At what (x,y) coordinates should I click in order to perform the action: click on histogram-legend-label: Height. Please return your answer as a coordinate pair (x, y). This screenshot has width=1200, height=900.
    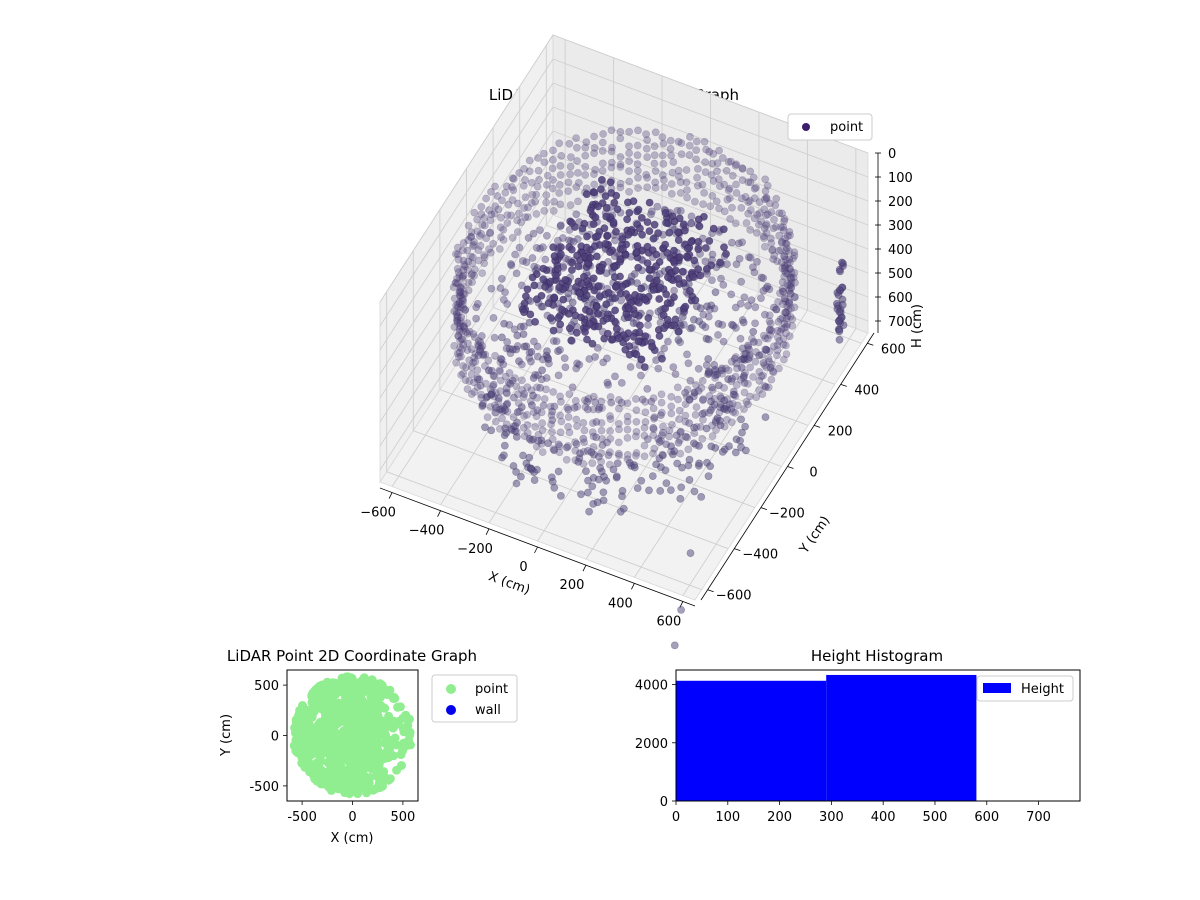
    Looking at the image, I should click on (1042, 689).